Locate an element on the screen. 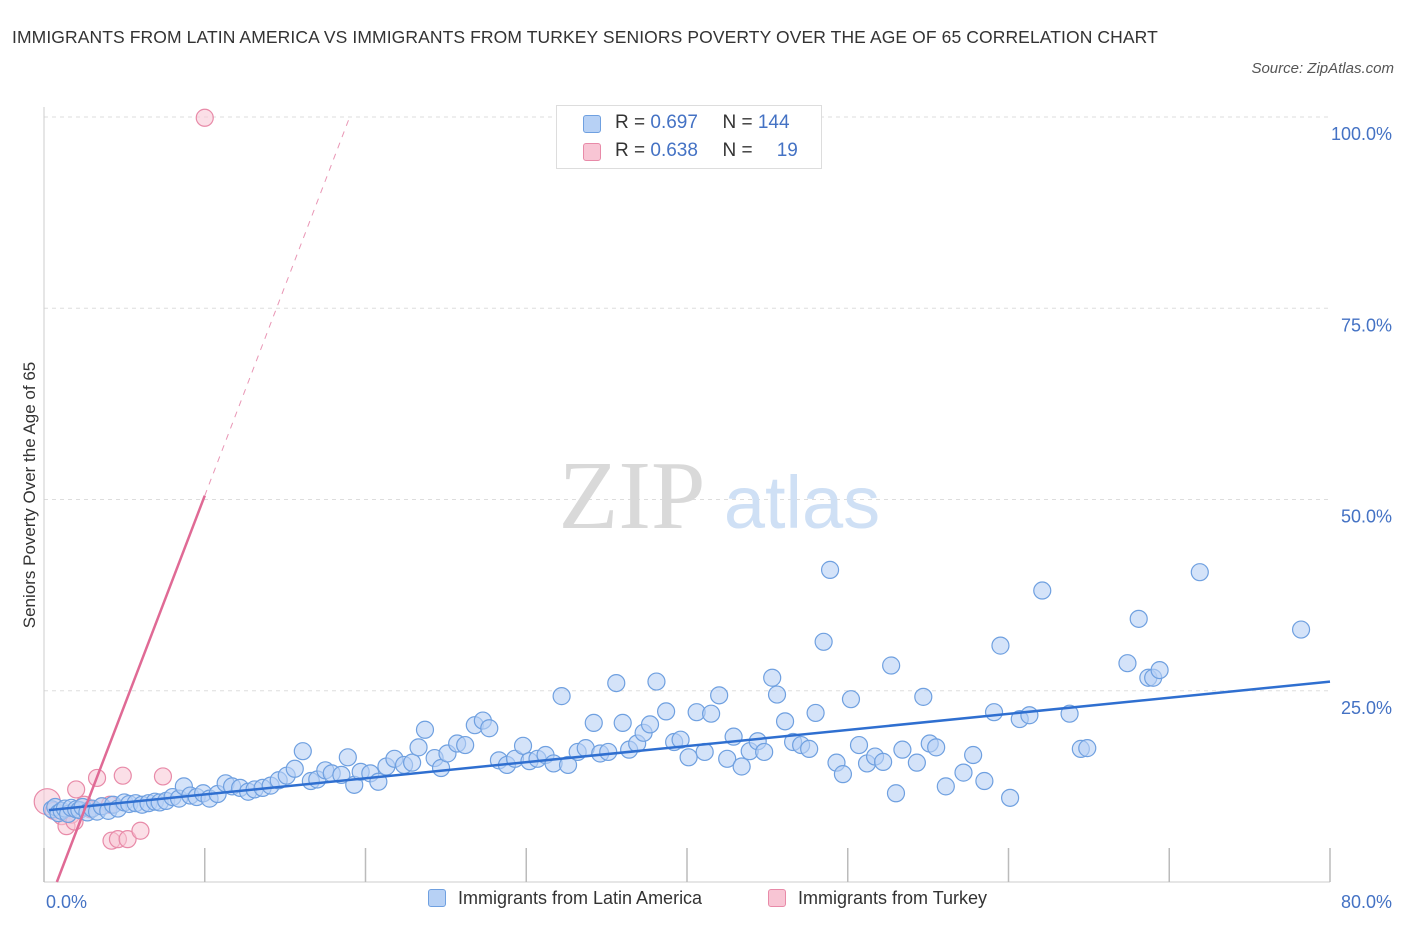 The image size is (1406, 930). legend-item-turkey: Immigrants from Turkey is located at coordinates (877, 898).